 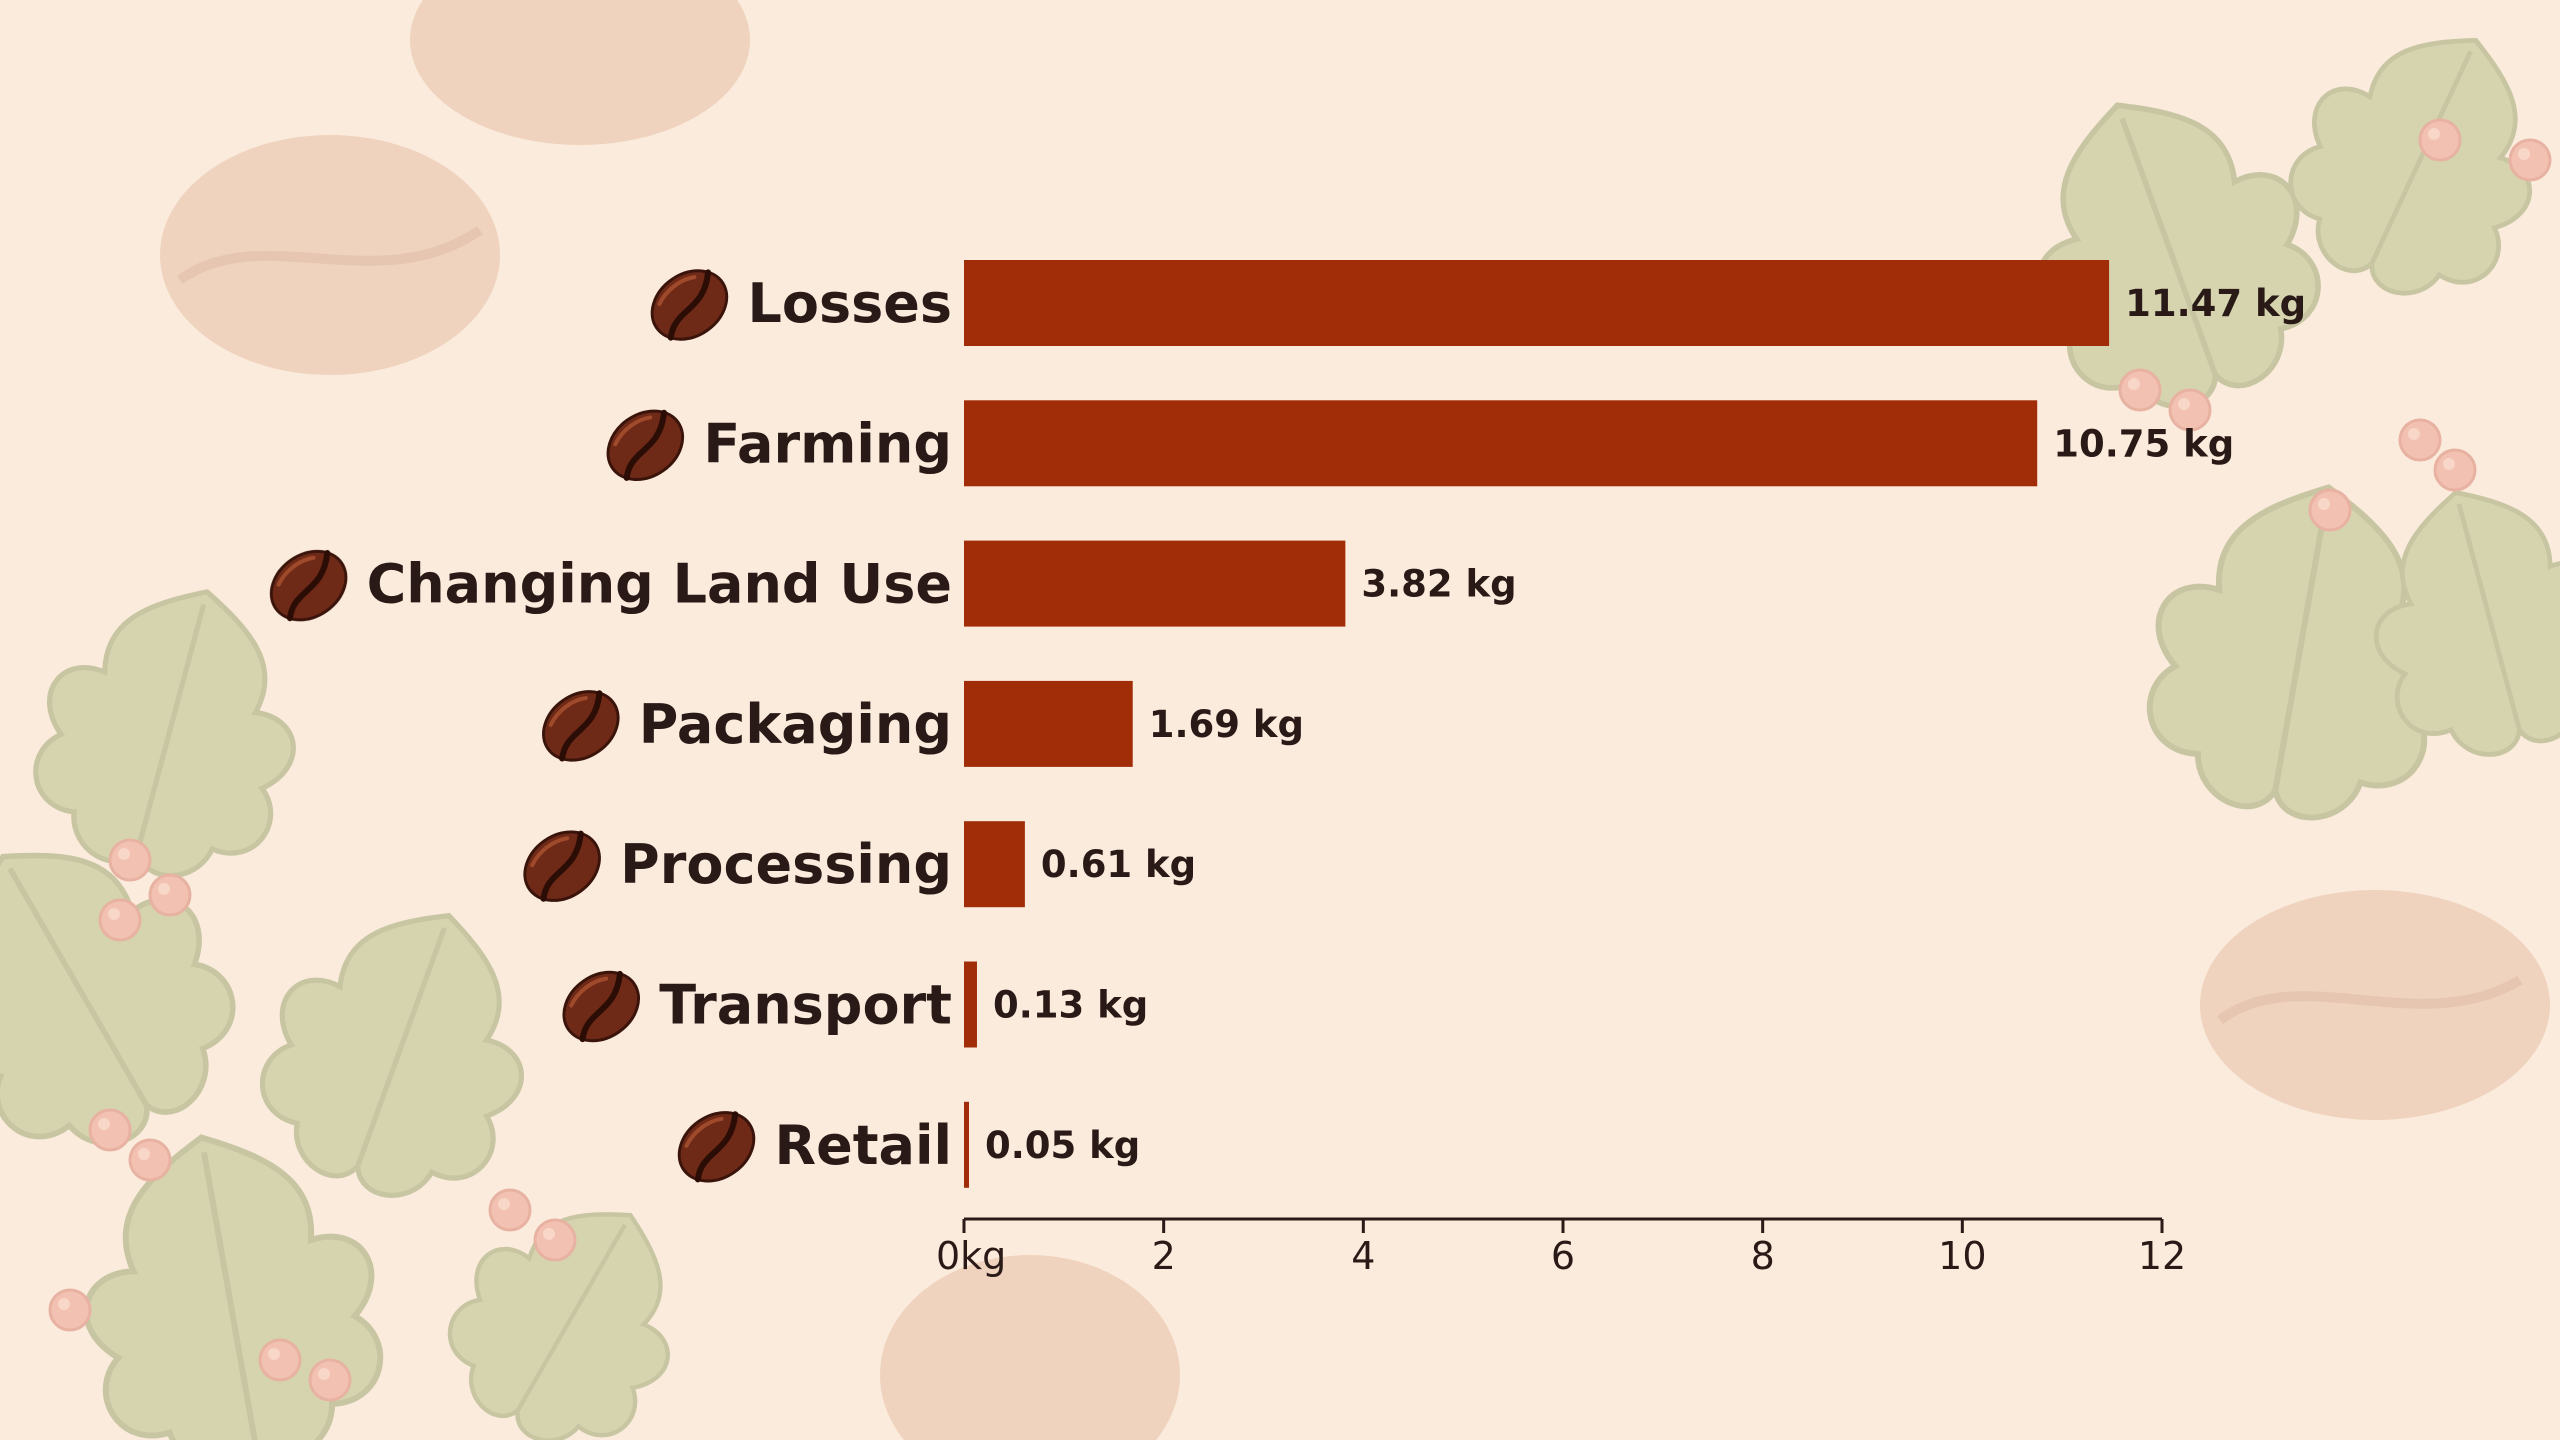 What do you see at coordinates (1155, 583) in the screenshot?
I see `bar-changing-land-use` at bounding box center [1155, 583].